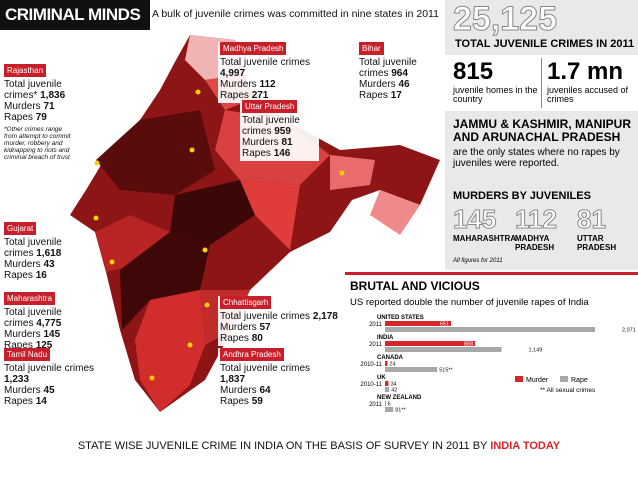 This screenshot has height=479, width=638. I want to click on stat-line: Murders 145, so click(44, 334).